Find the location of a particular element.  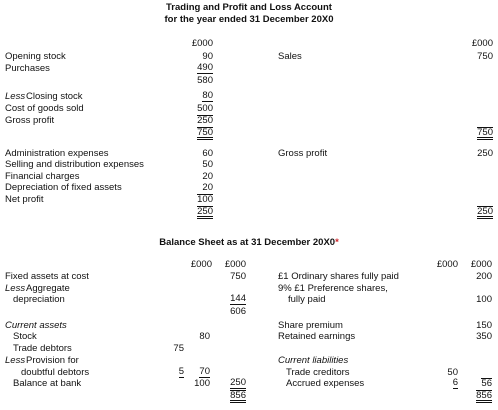

amount: 6 is located at coordinates (455, 383).